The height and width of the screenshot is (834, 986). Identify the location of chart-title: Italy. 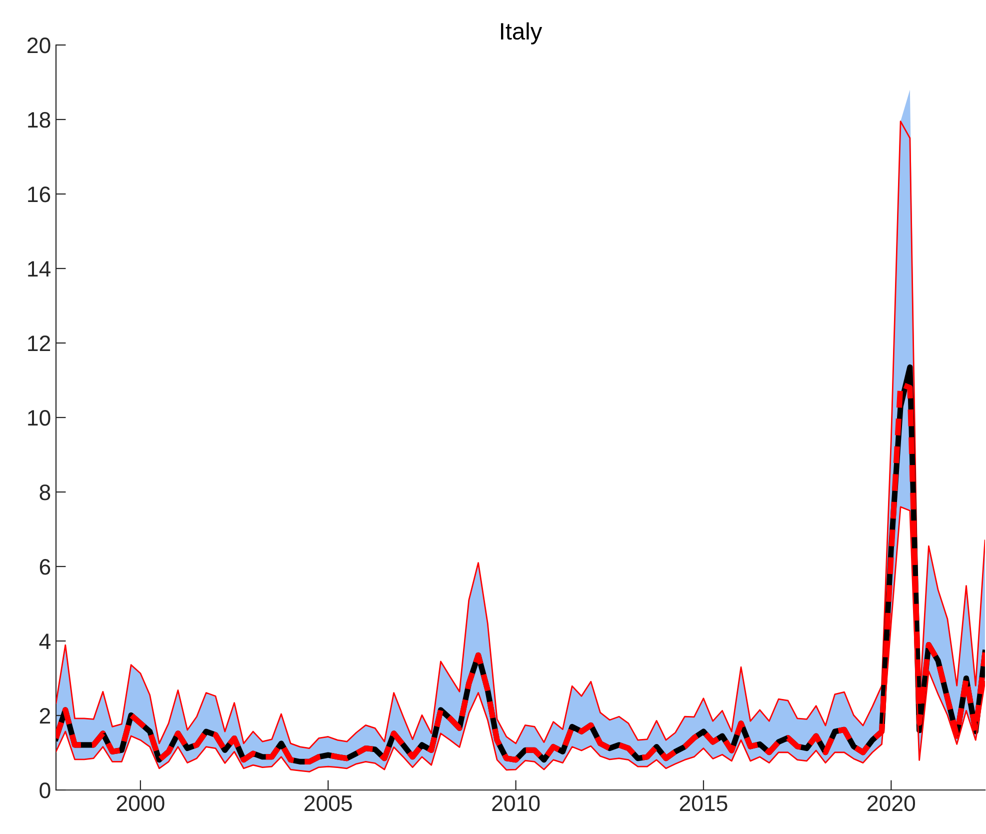
(521, 33).